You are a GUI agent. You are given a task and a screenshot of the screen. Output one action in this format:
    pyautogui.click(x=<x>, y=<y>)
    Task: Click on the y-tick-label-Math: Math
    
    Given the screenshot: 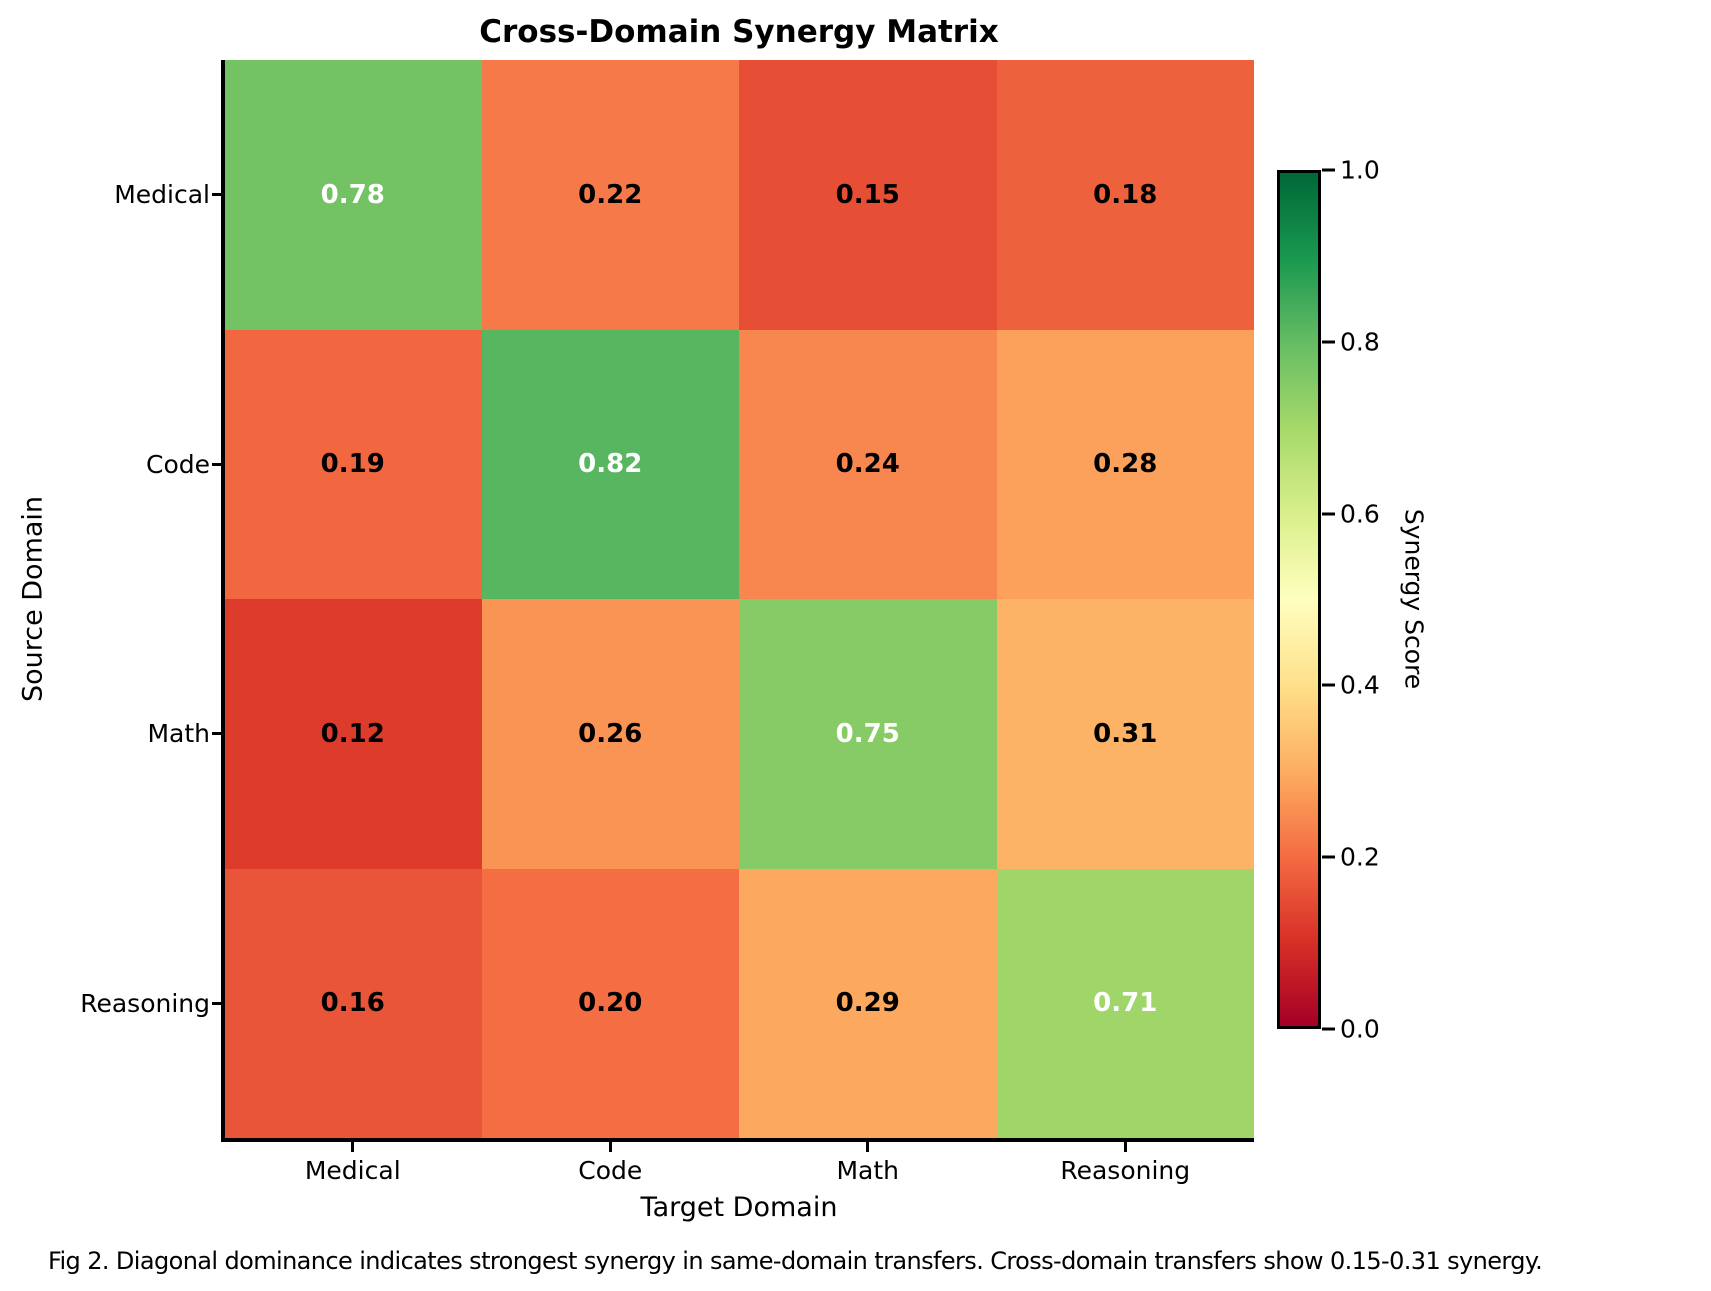 What is the action you would take?
    pyautogui.click(x=178, y=734)
    